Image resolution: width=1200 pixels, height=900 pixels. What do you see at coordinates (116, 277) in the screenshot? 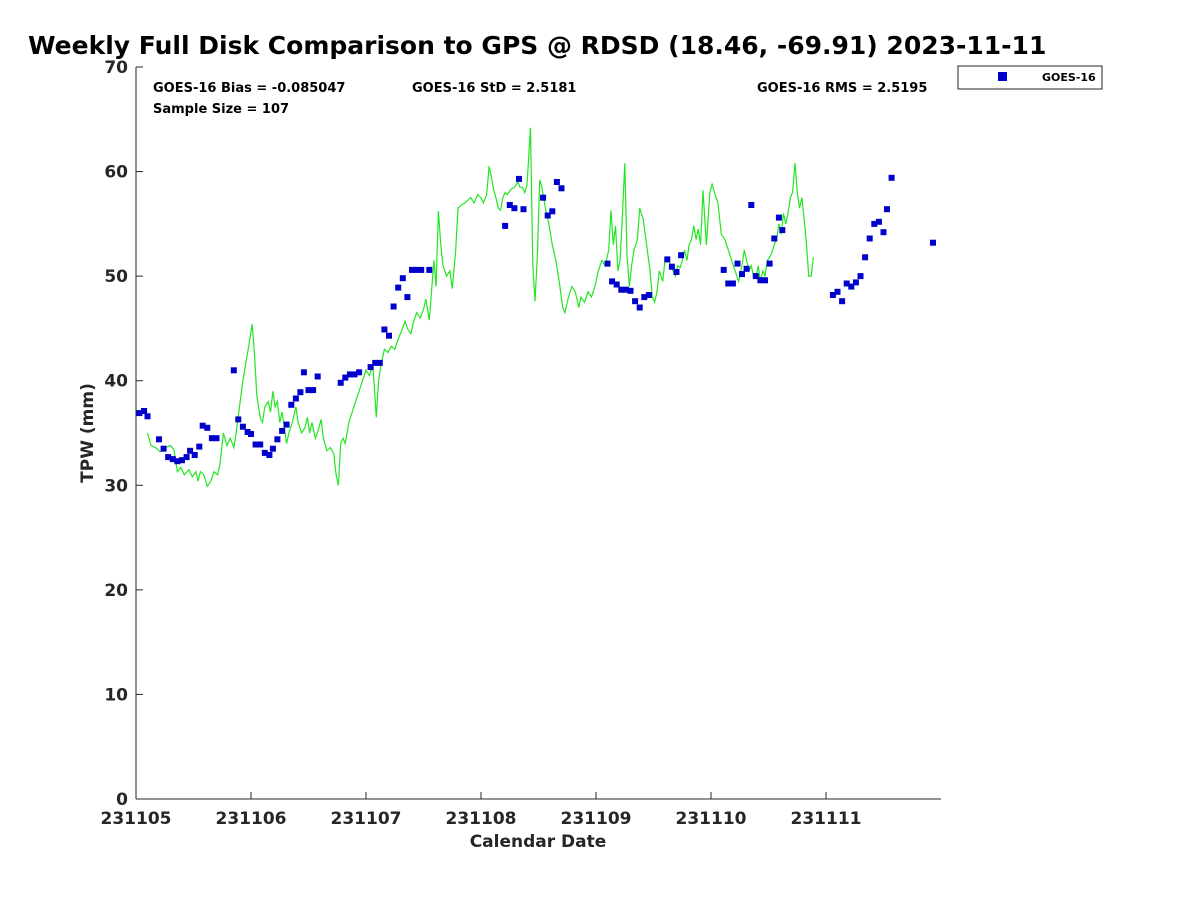
I see `y-tick-label: 50` at bounding box center [116, 277].